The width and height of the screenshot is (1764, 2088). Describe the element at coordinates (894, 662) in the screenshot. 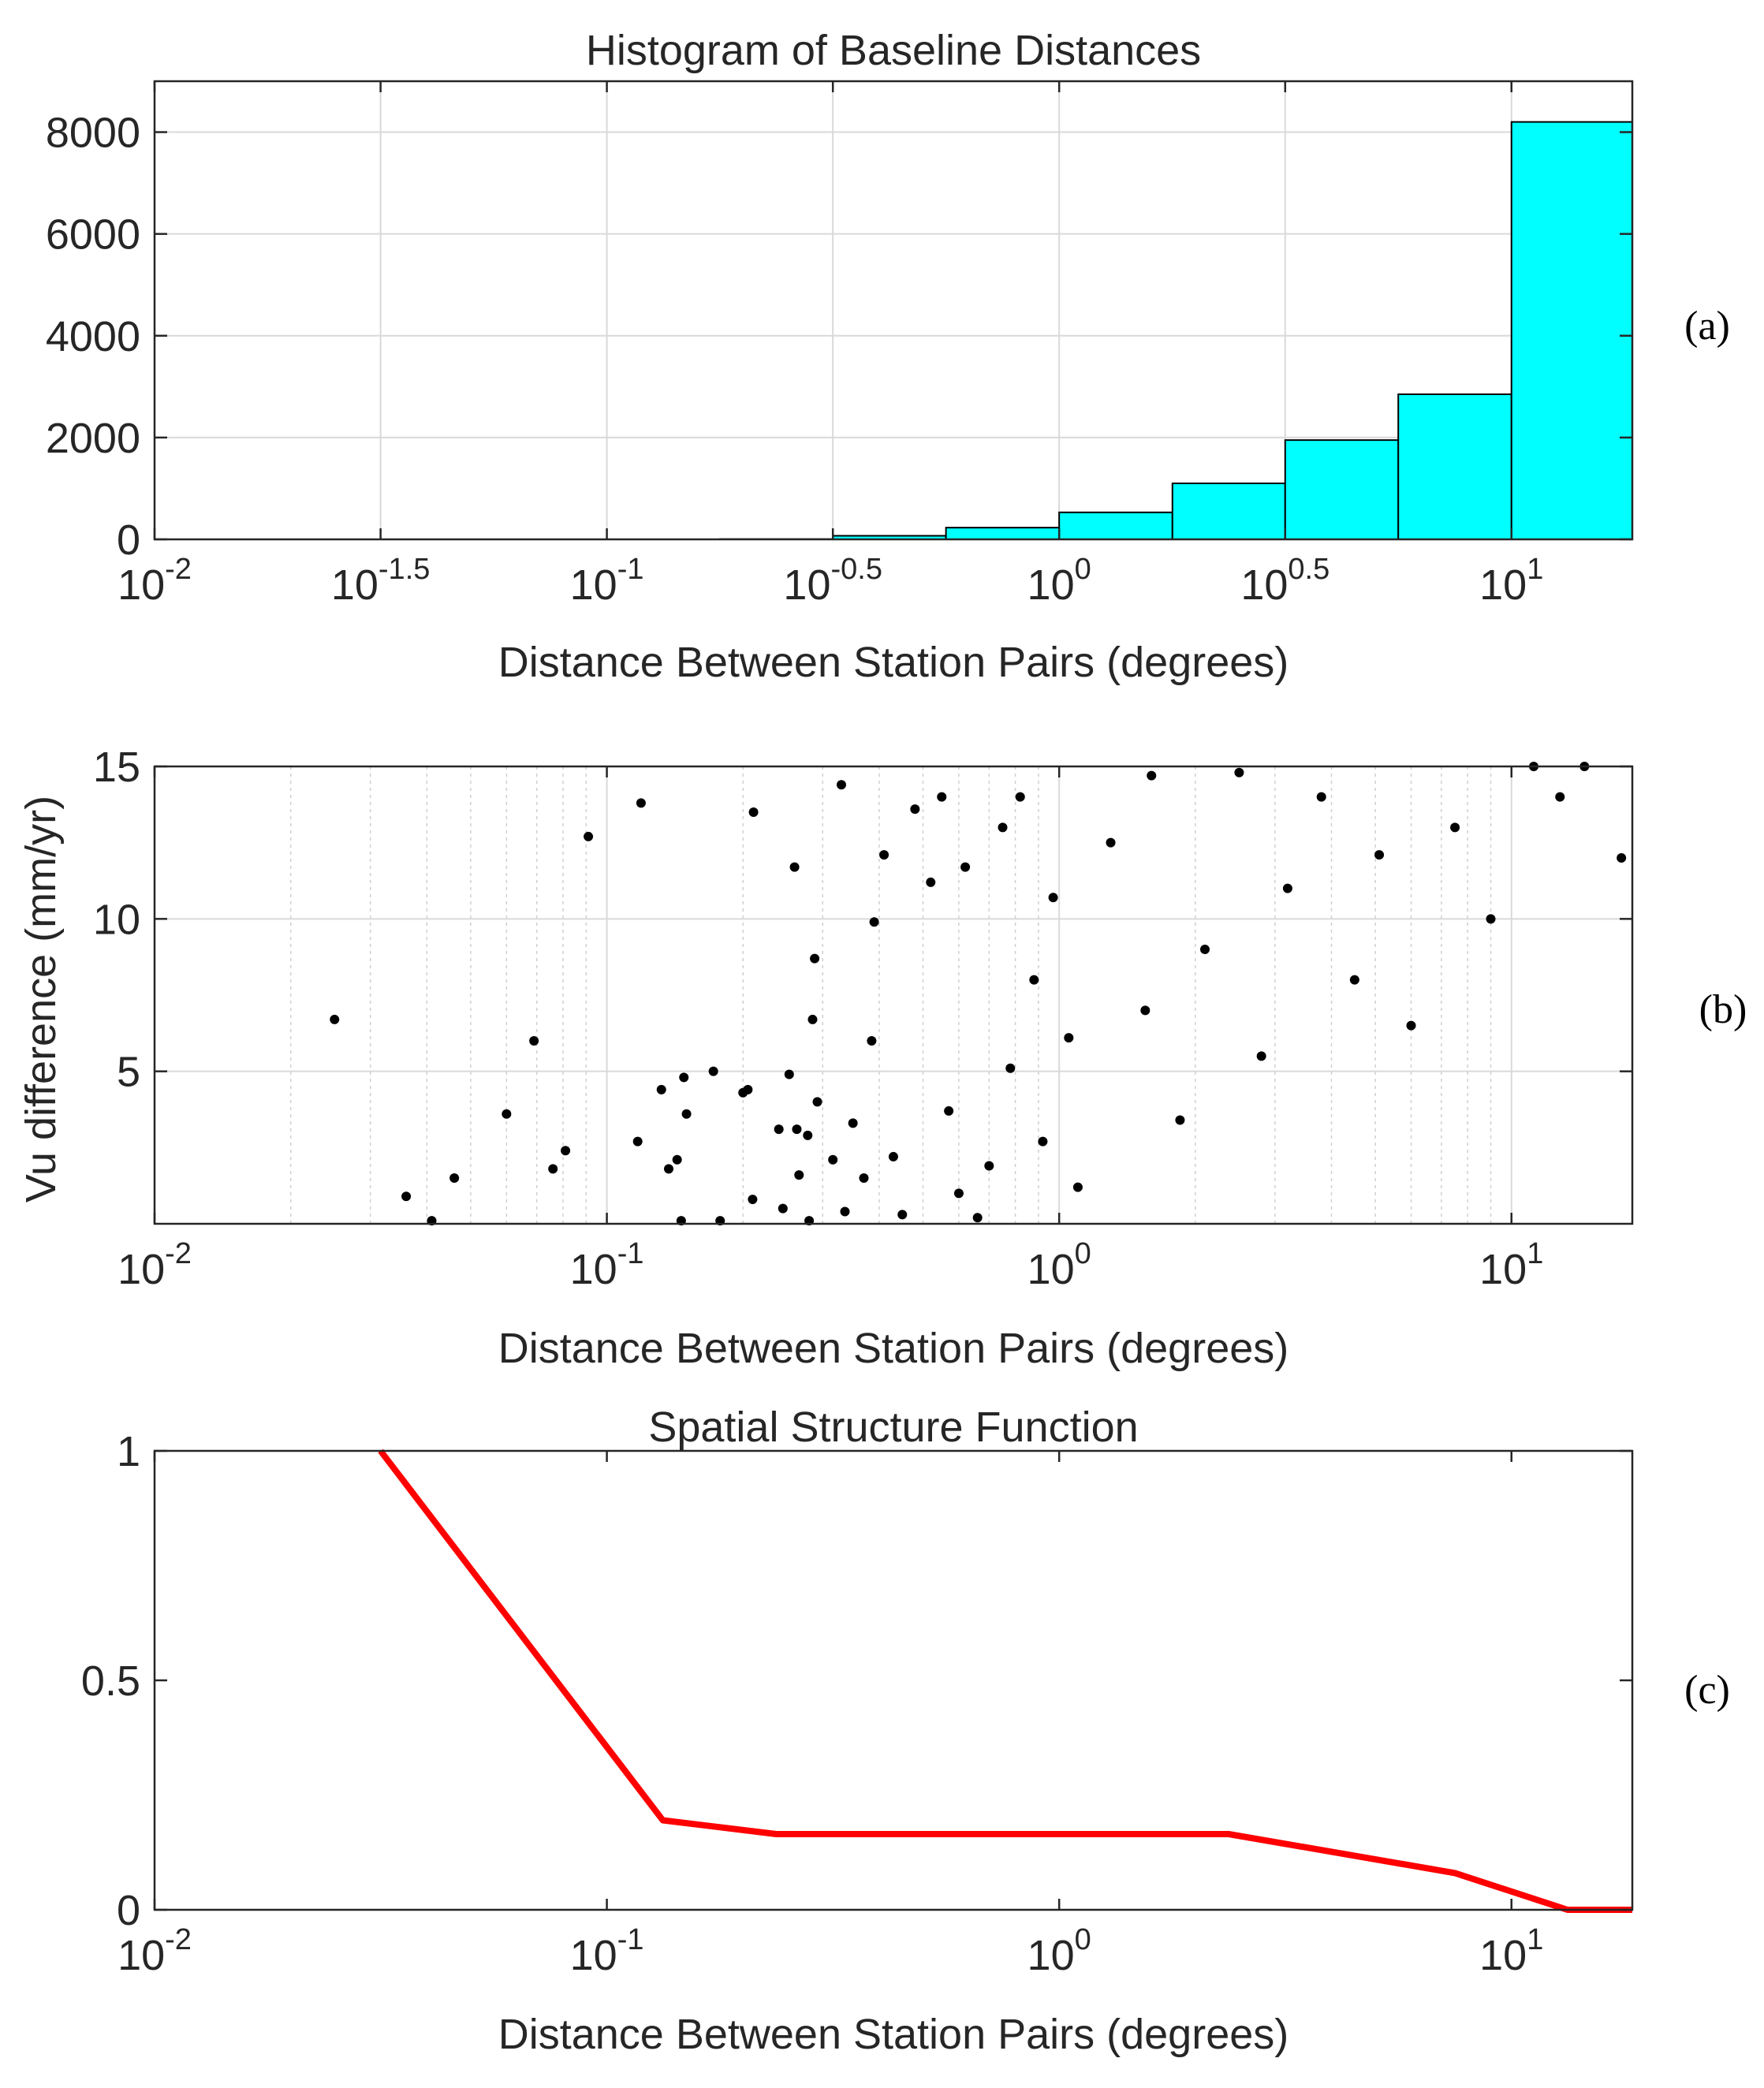

I see `histogram-x-axis-label: Distance Between Station Pairs (degrees)` at that location.